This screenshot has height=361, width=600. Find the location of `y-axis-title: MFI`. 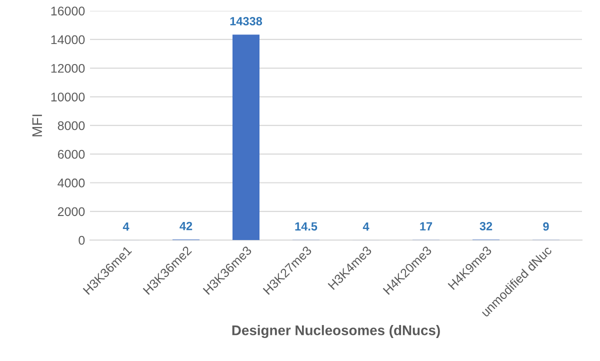

y-axis-title: MFI is located at coordinates (37, 125).